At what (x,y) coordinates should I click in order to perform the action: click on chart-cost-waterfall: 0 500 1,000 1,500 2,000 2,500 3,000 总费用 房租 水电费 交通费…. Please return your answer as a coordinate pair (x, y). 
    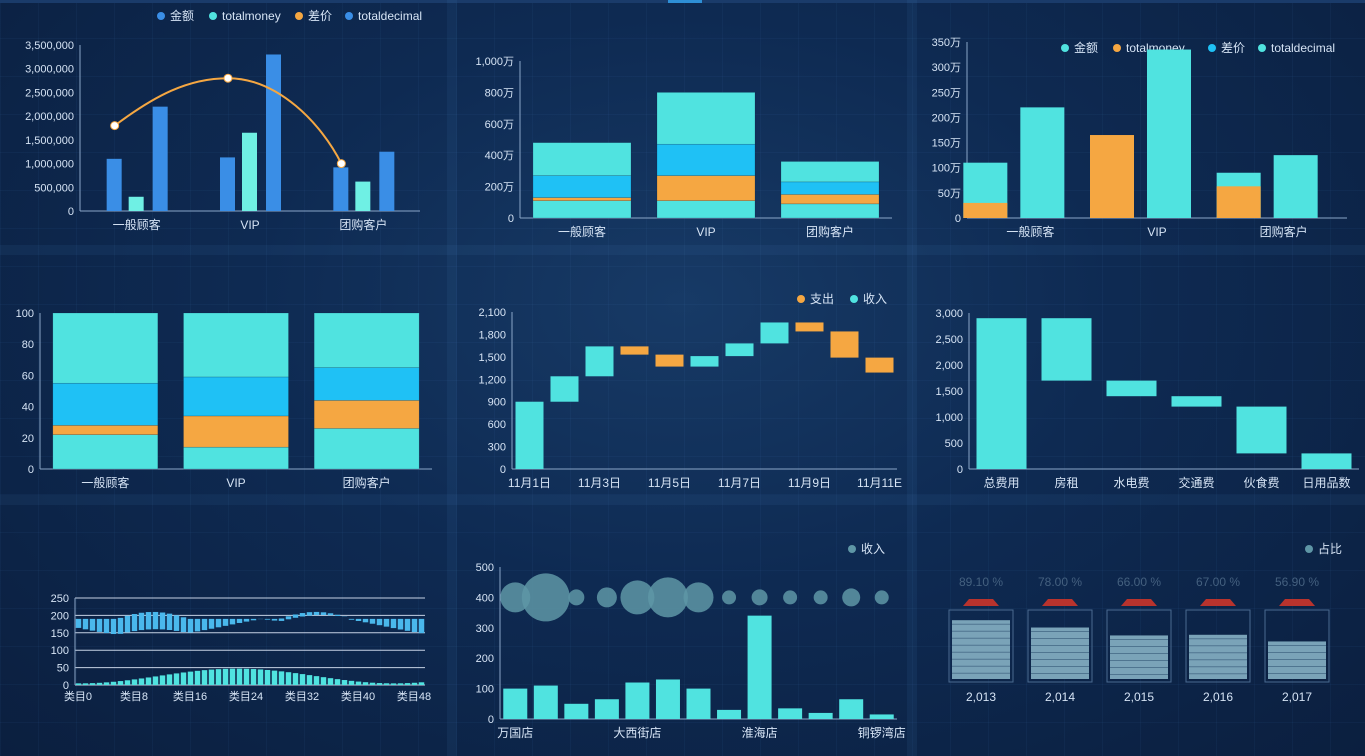
    Looking at the image, I should click on (1147, 399).